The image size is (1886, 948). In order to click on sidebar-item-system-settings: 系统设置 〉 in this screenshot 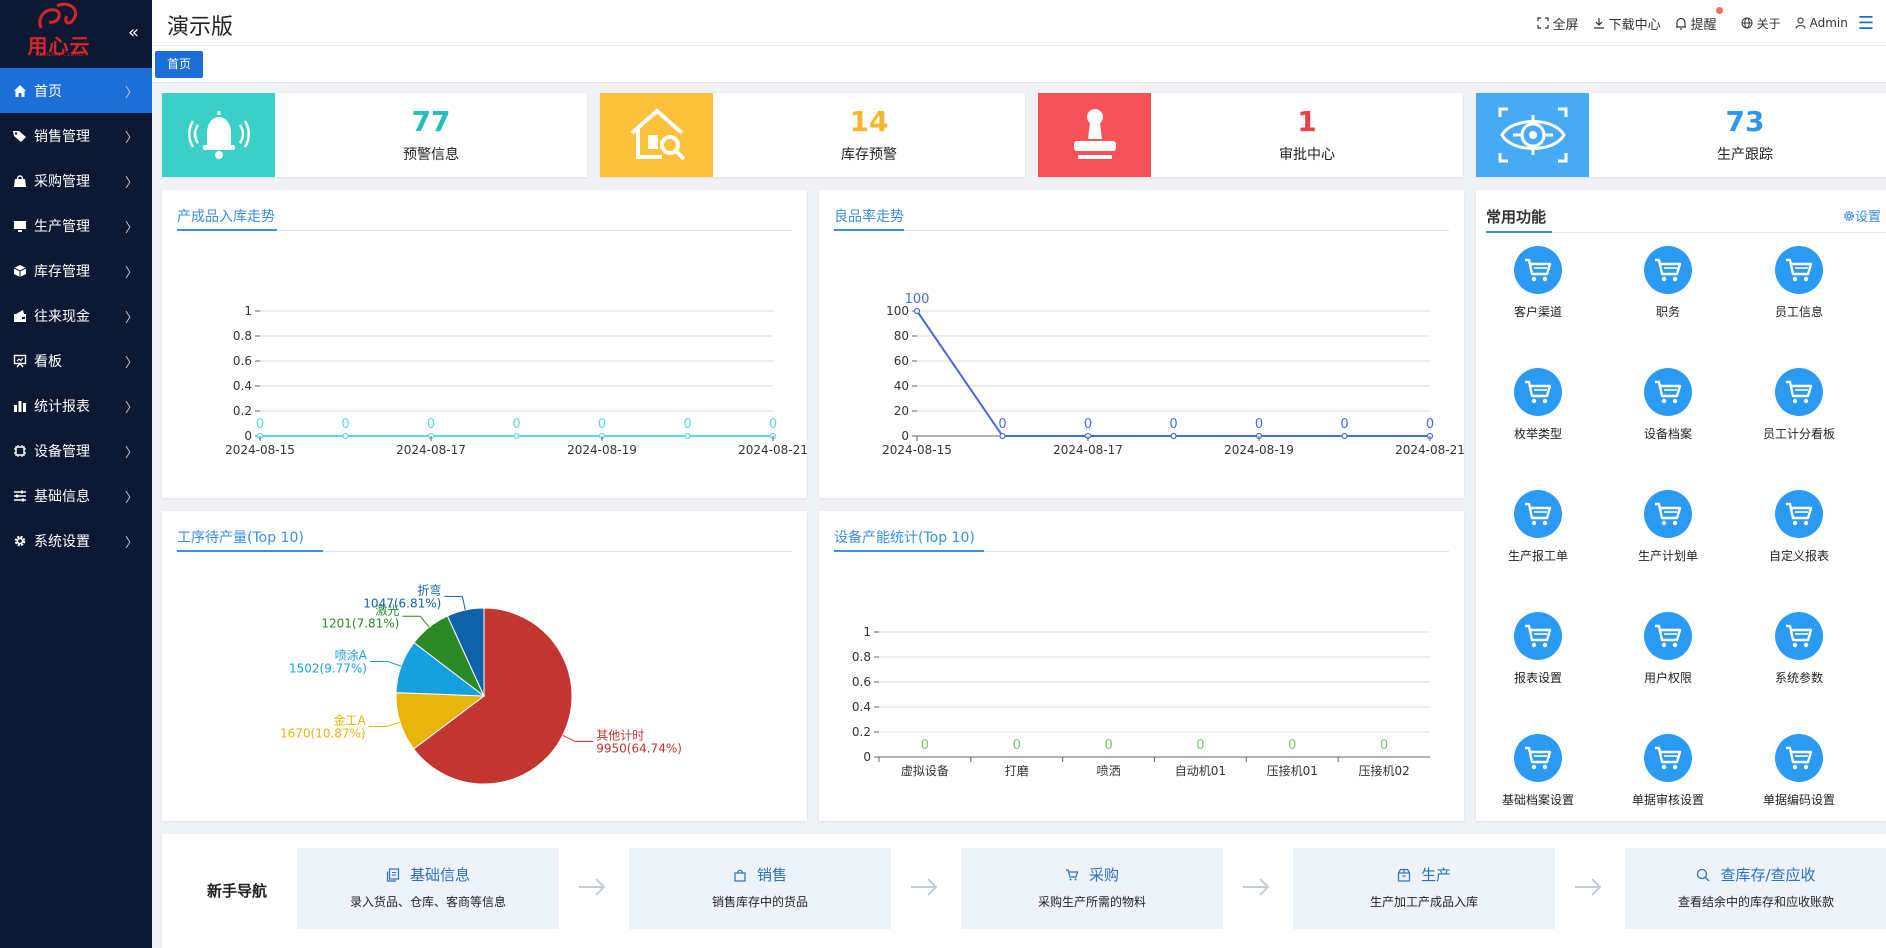, I will do `click(76, 540)`.